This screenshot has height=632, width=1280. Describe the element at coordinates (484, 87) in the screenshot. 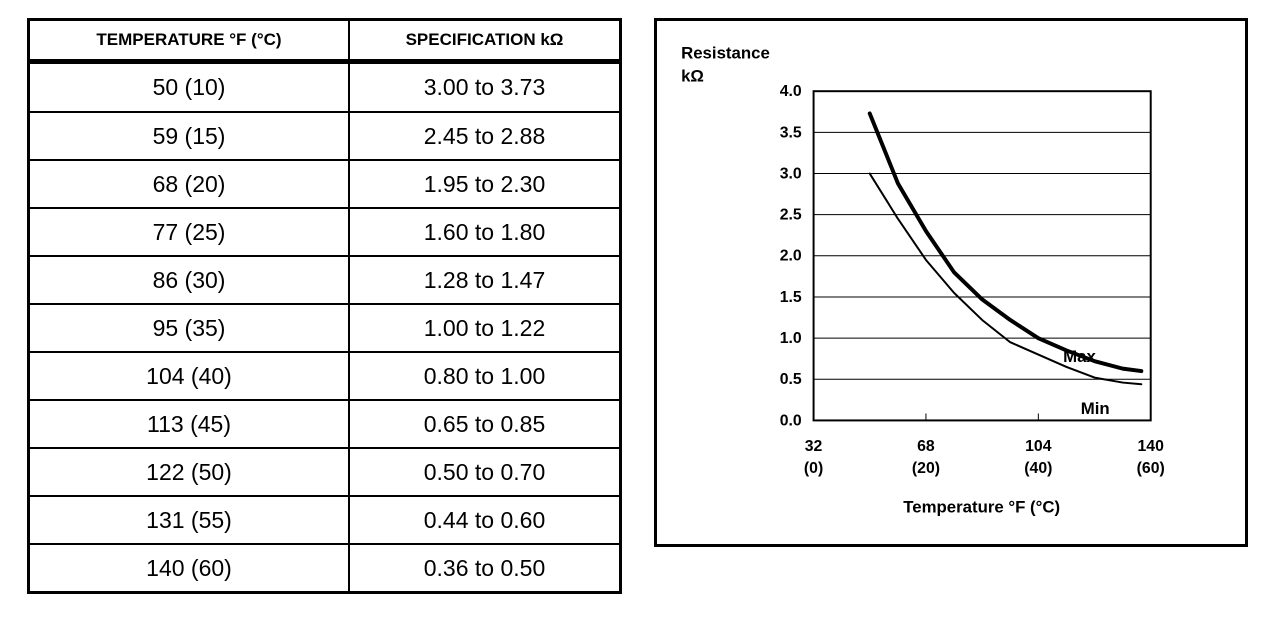

I see `cell-specification: 3.00 to 3.73` at that location.